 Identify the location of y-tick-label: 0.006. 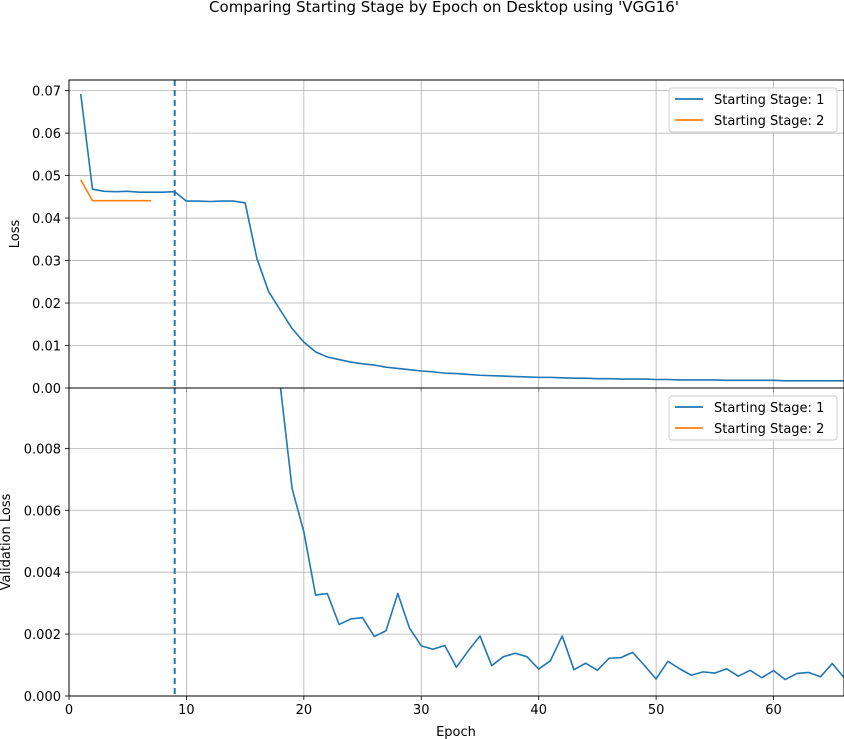
(42, 511).